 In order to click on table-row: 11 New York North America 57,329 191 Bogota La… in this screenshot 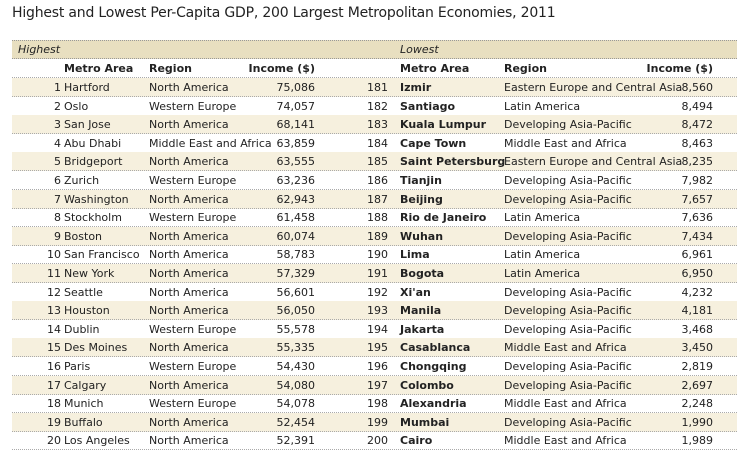, I will do `click(374, 273)`.